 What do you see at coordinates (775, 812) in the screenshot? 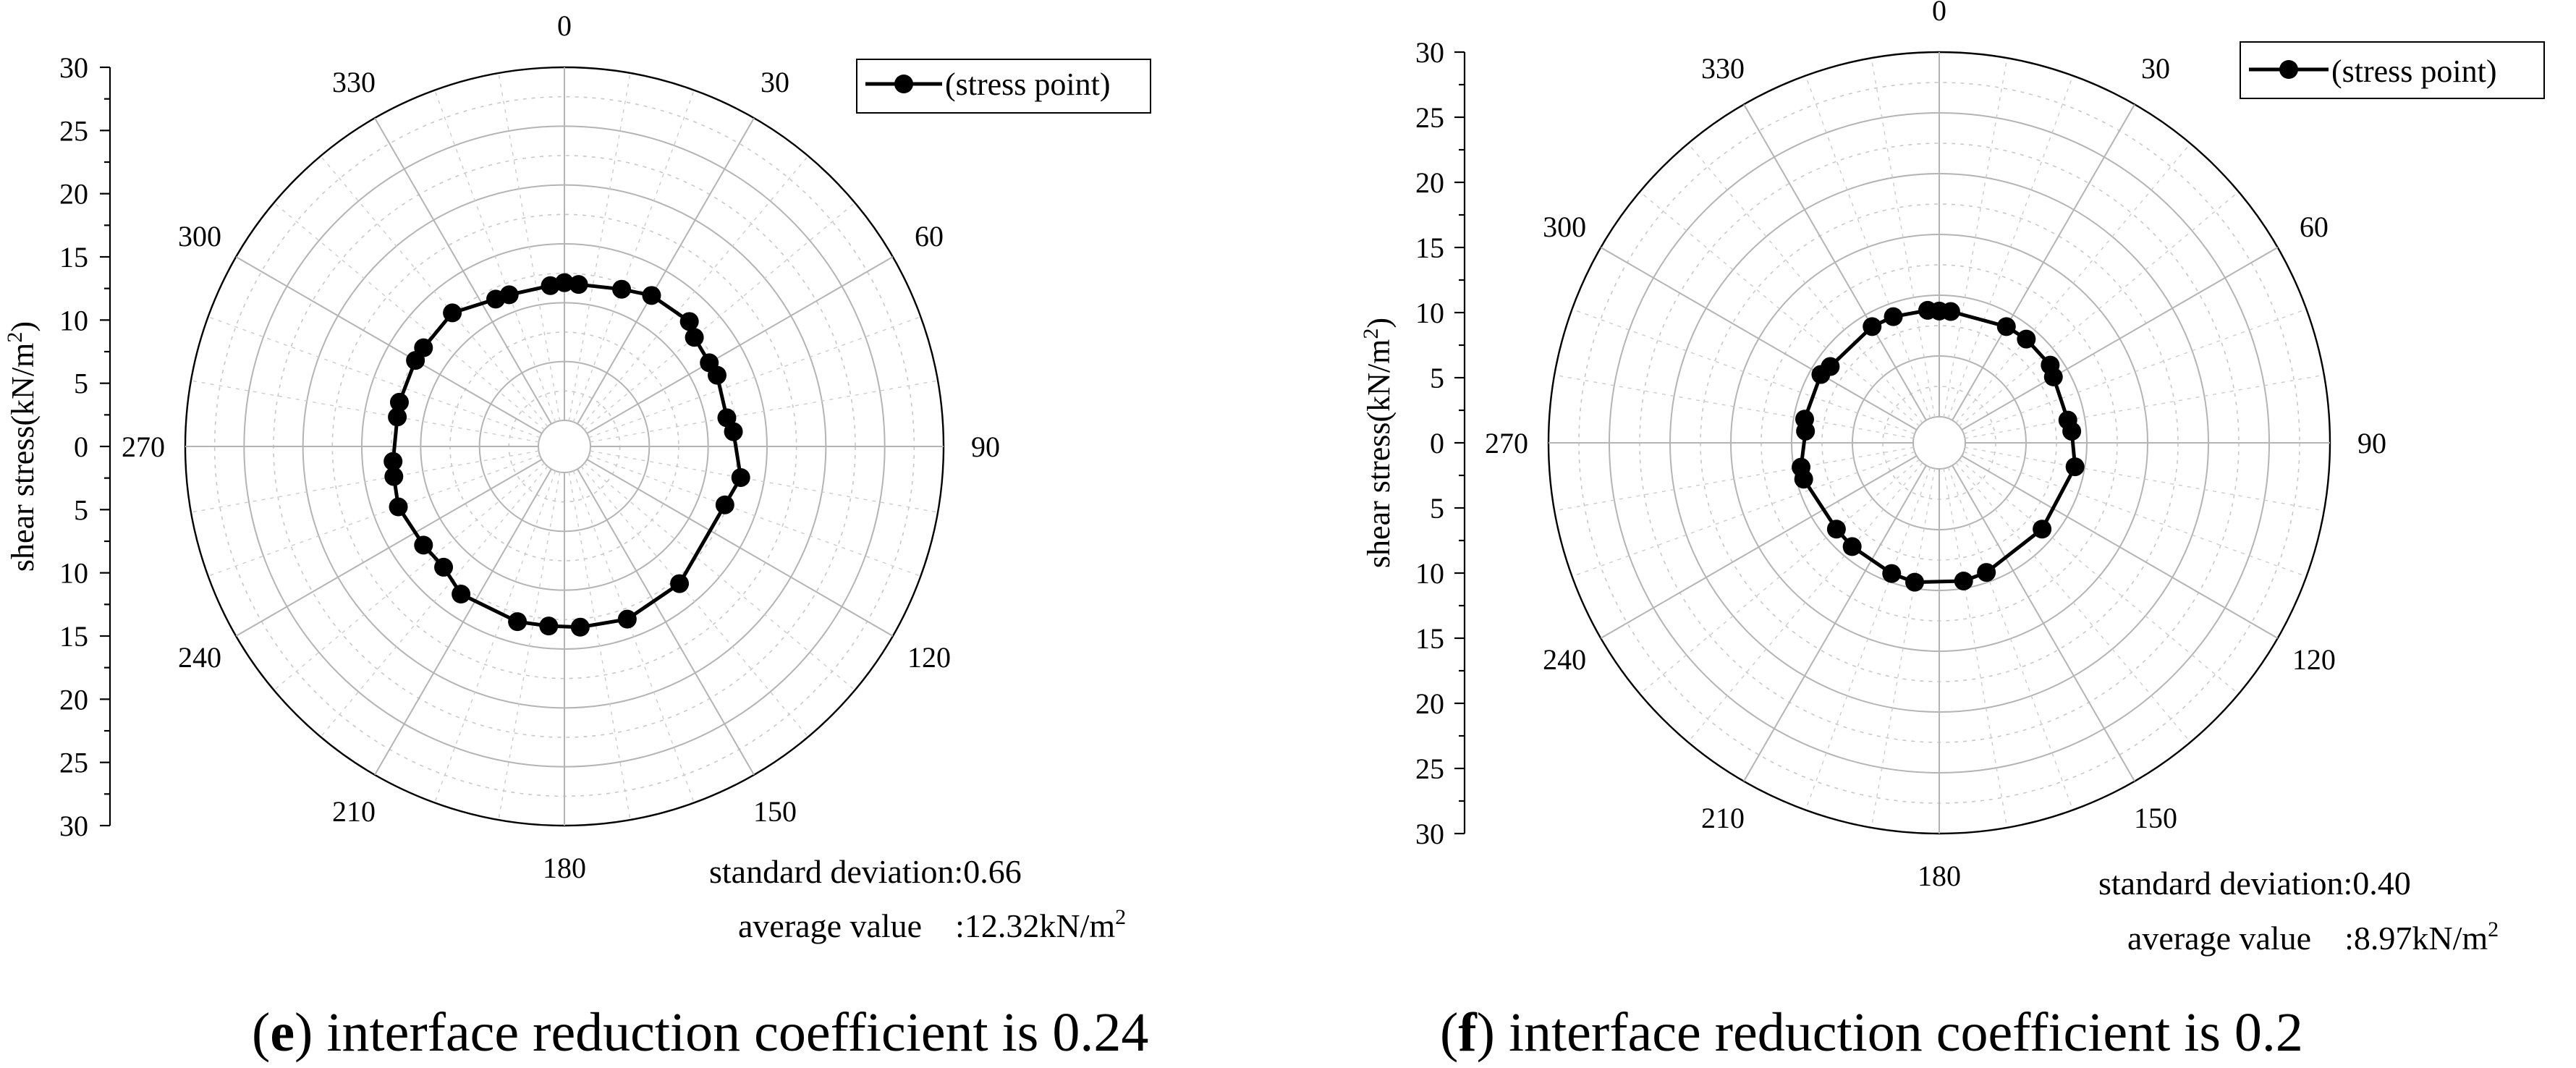
I see `angle-label: 150` at bounding box center [775, 812].